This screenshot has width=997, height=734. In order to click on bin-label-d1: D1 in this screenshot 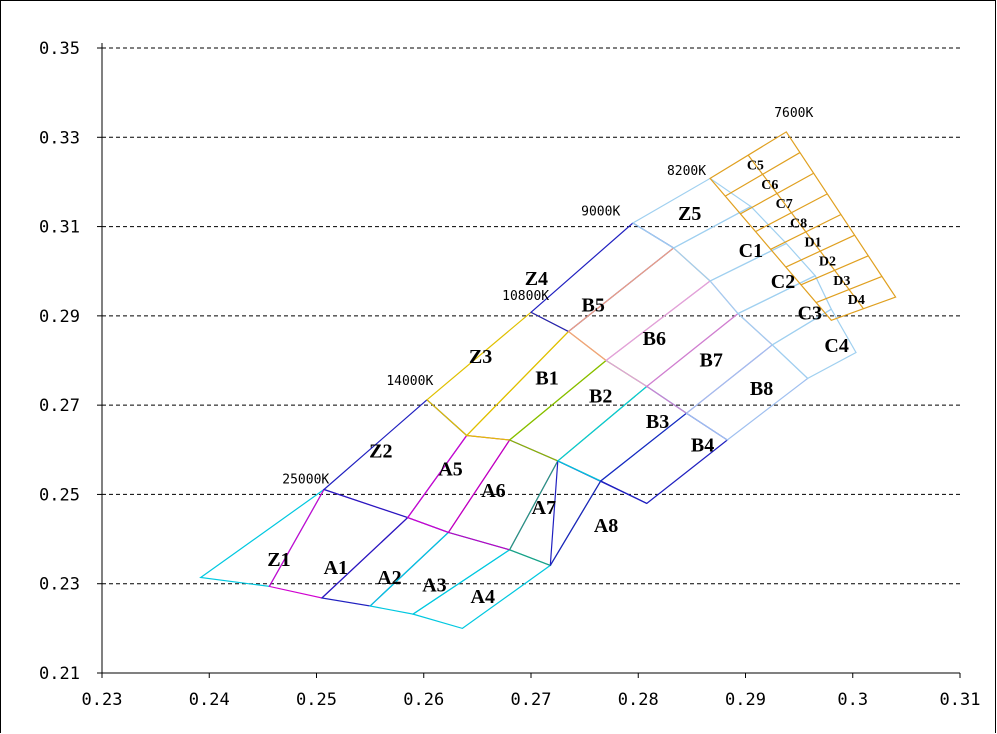, I will do `click(812, 243)`.